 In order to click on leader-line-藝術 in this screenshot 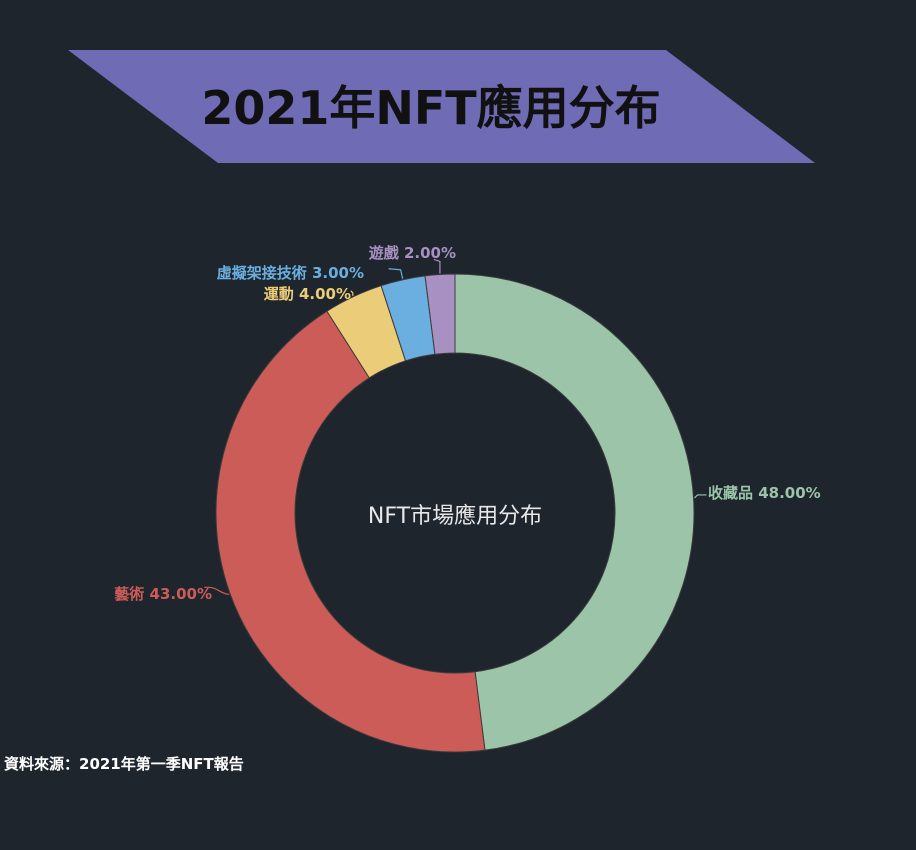, I will do `click(217, 590)`.